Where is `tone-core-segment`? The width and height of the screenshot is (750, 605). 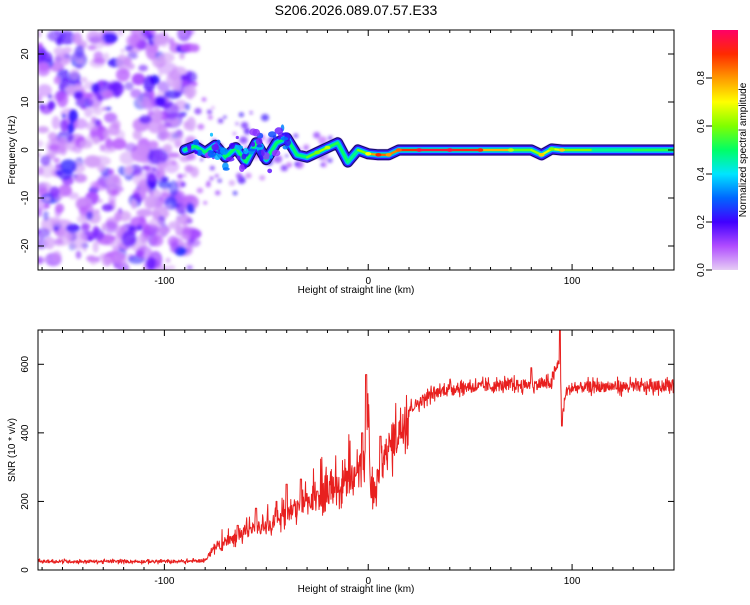 tone-core-segment is located at coordinates (353, 156).